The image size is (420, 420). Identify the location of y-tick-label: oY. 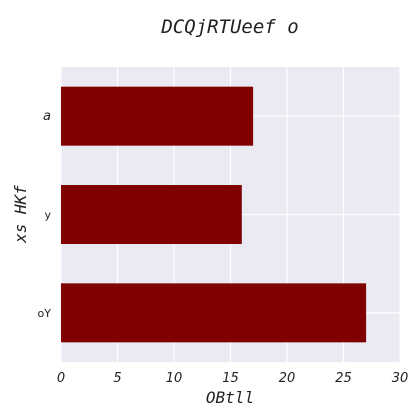
(45, 313).